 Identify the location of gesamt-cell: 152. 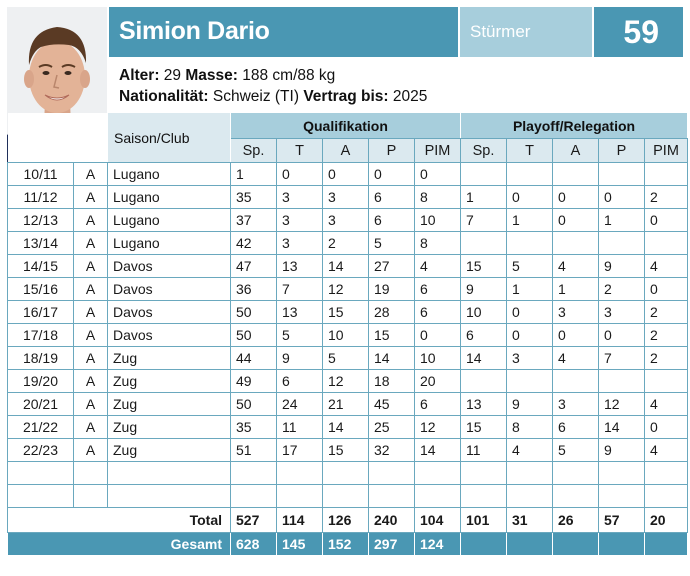
(345, 544).